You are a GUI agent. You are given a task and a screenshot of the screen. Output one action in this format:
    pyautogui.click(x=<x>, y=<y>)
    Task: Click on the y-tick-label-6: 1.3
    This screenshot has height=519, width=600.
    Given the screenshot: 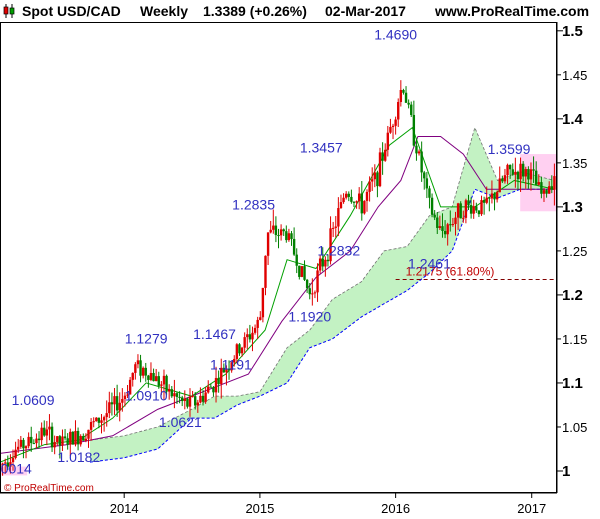 What is the action you would take?
    pyautogui.click(x=572, y=207)
    